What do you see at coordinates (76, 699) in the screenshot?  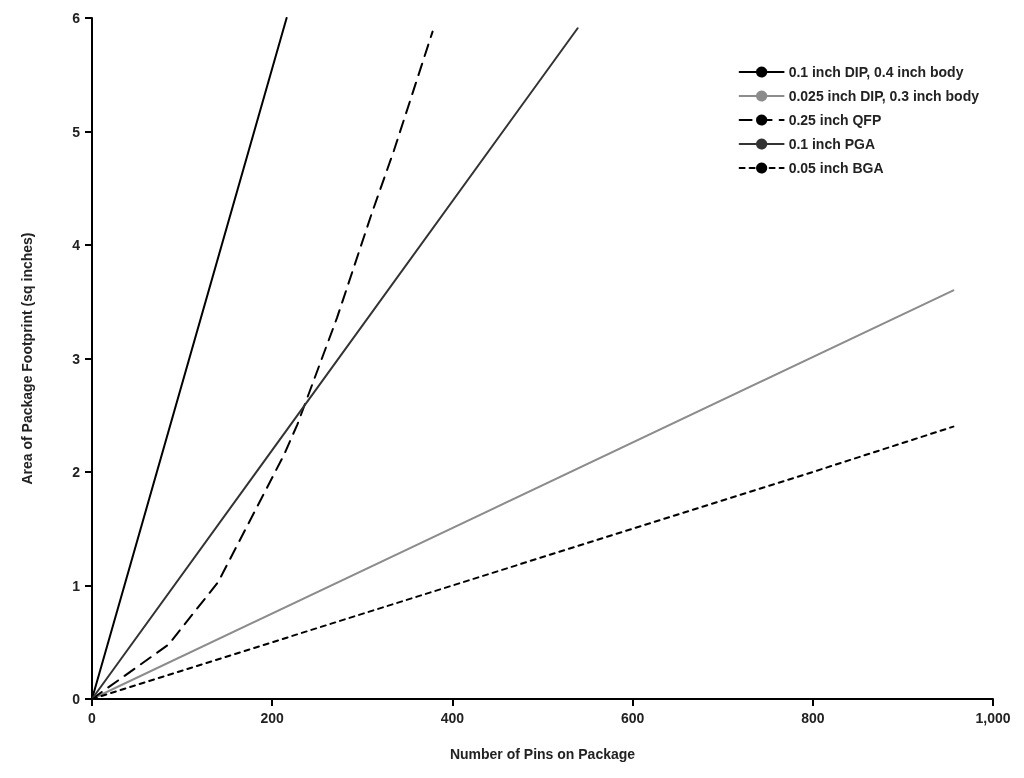 I see `y-tick-label: 0` at bounding box center [76, 699].